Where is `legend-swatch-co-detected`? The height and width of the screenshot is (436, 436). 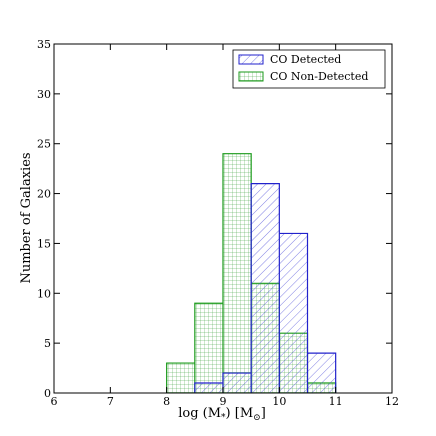
legend-swatch-co-detected is located at coordinates (251, 59).